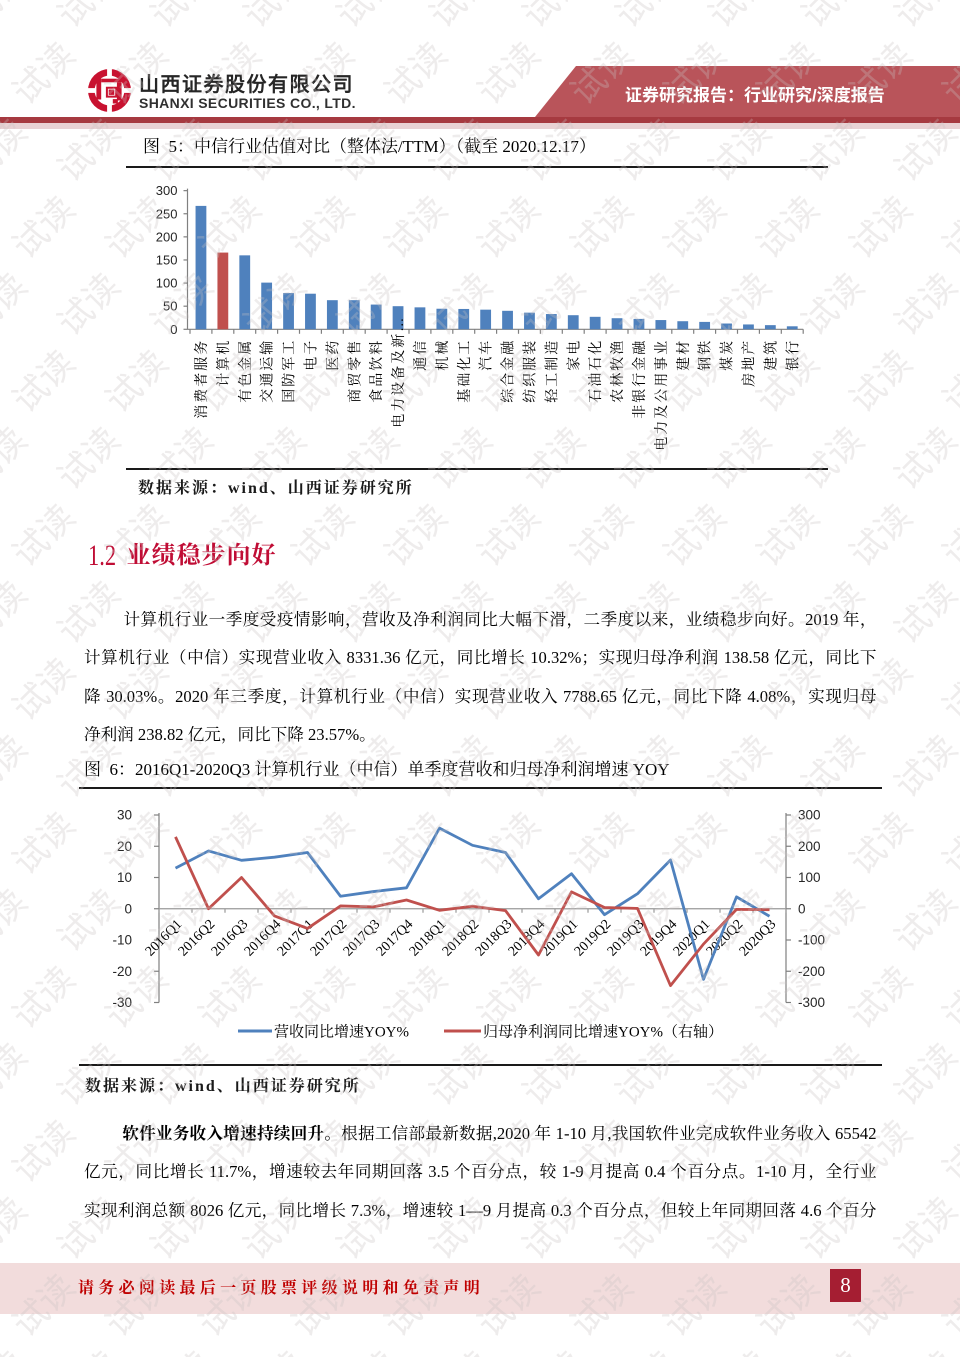  I want to click on svg-text: -10, so click(122, 940).